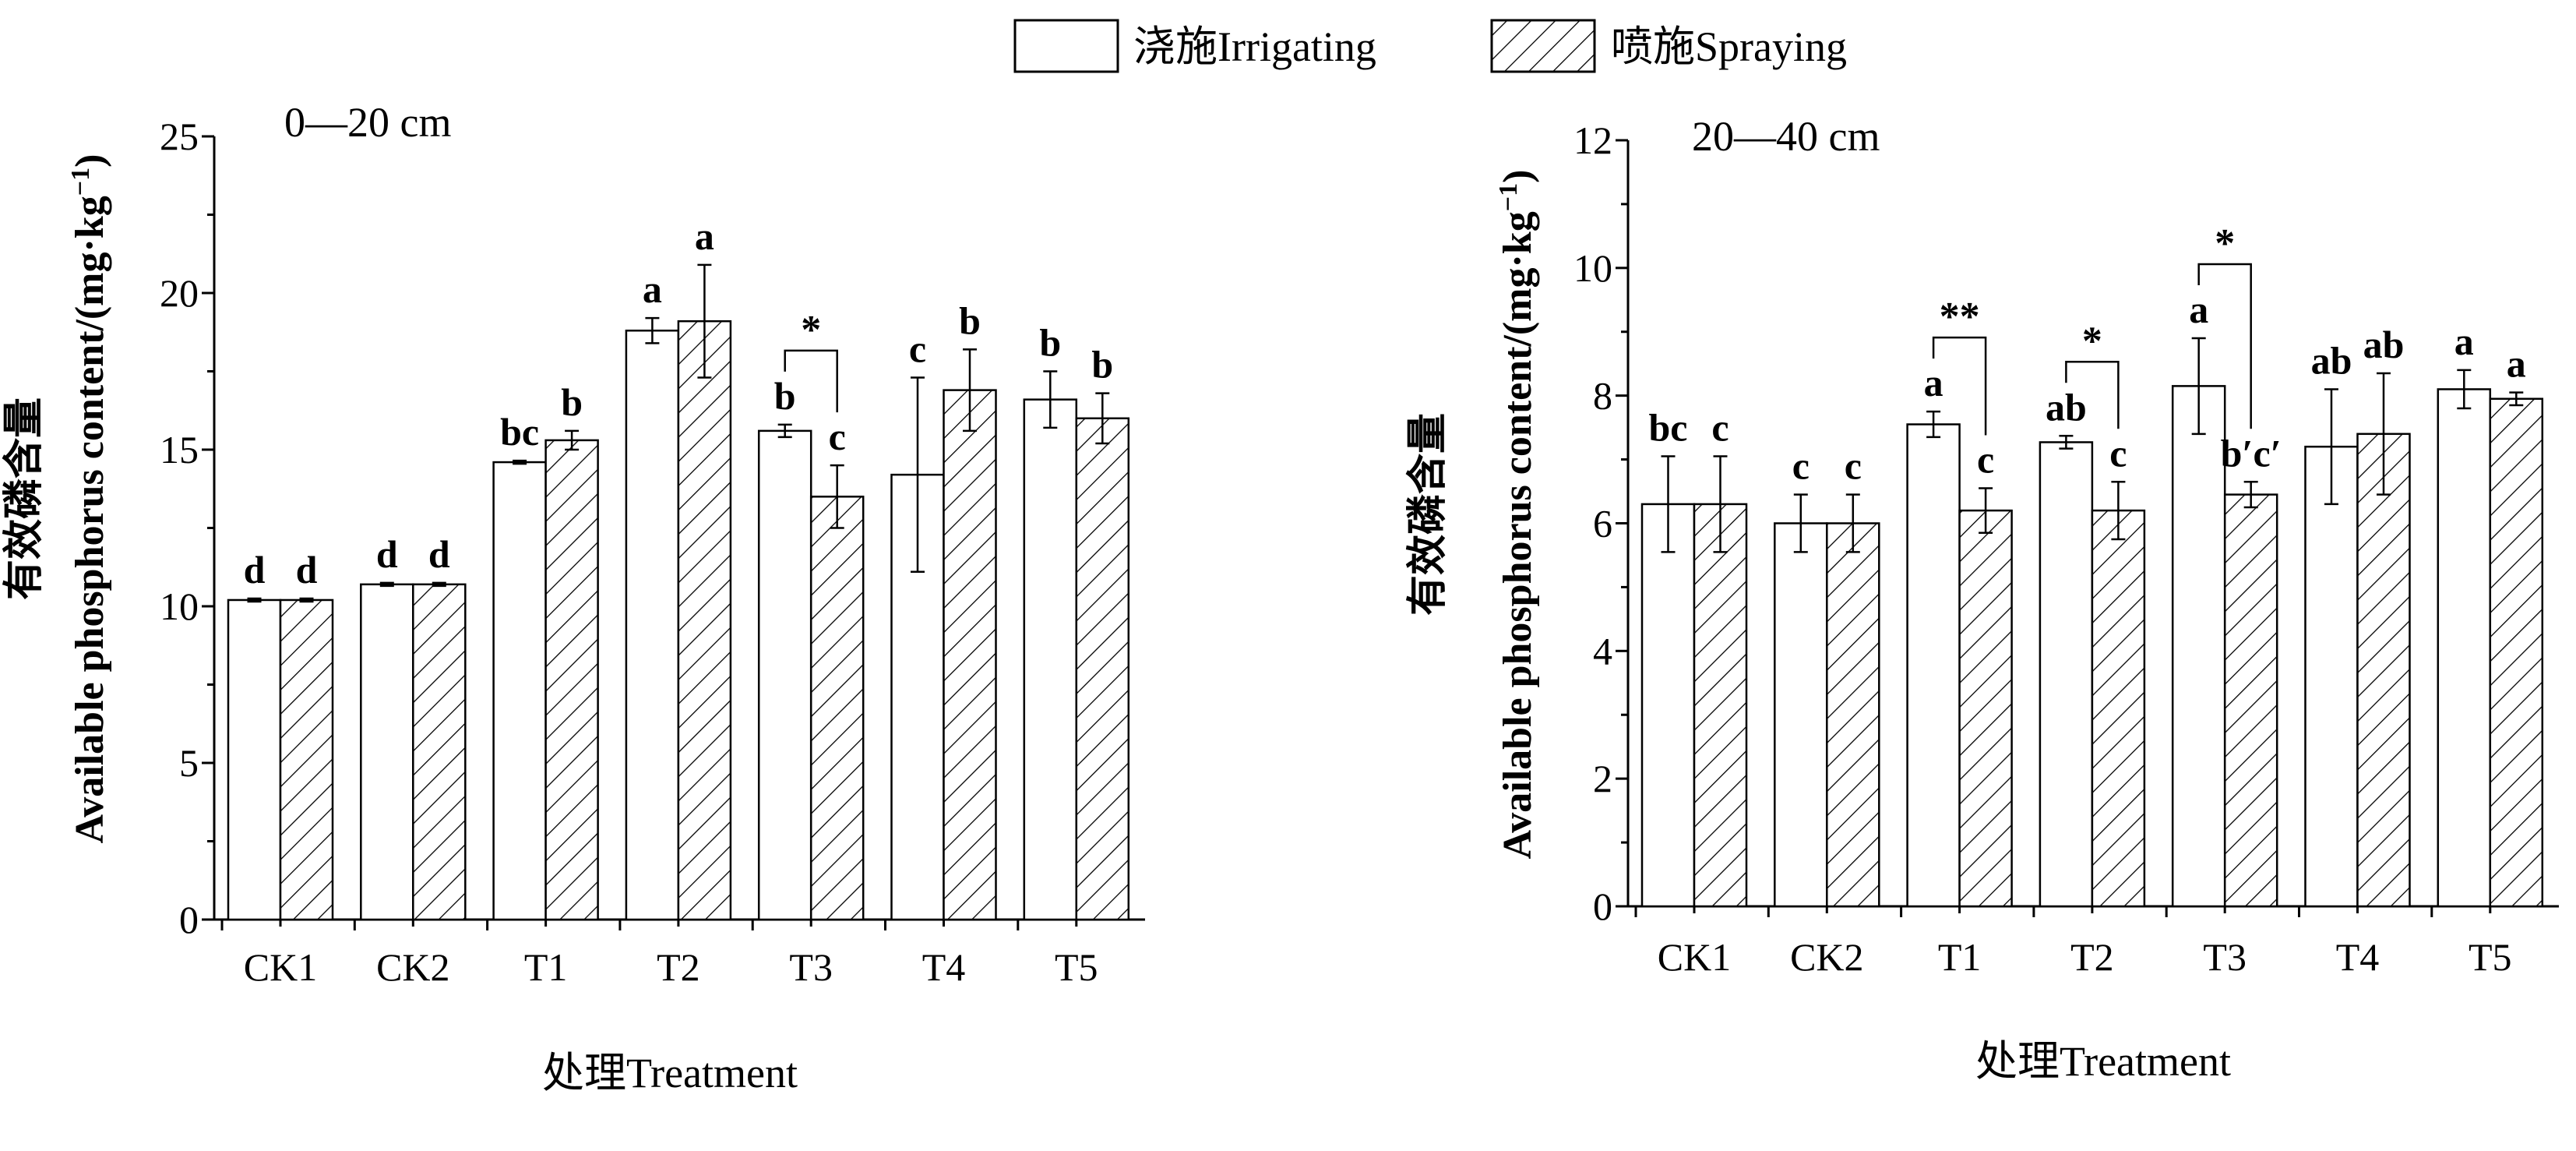 This screenshot has width=2576, height=1151. What do you see at coordinates (187, 528) in the screenshot?
I see `y-axis-ticks: 0 5 10 15 20 25` at bounding box center [187, 528].